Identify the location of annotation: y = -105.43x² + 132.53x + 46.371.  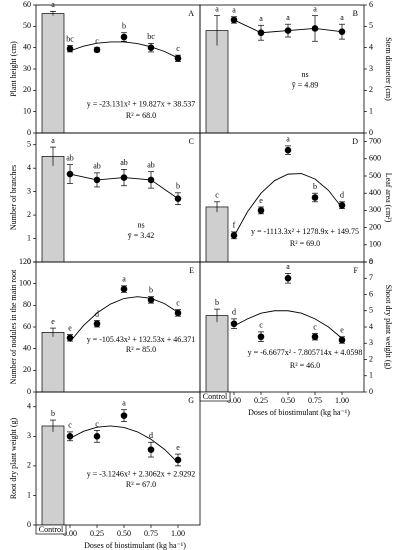
(141, 339).